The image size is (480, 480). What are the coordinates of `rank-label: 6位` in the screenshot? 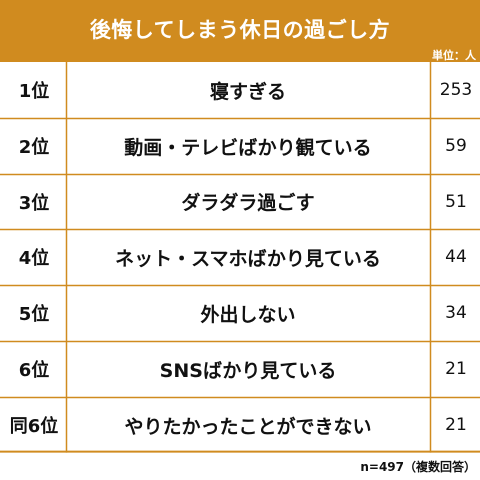 It's located at (34, 370).